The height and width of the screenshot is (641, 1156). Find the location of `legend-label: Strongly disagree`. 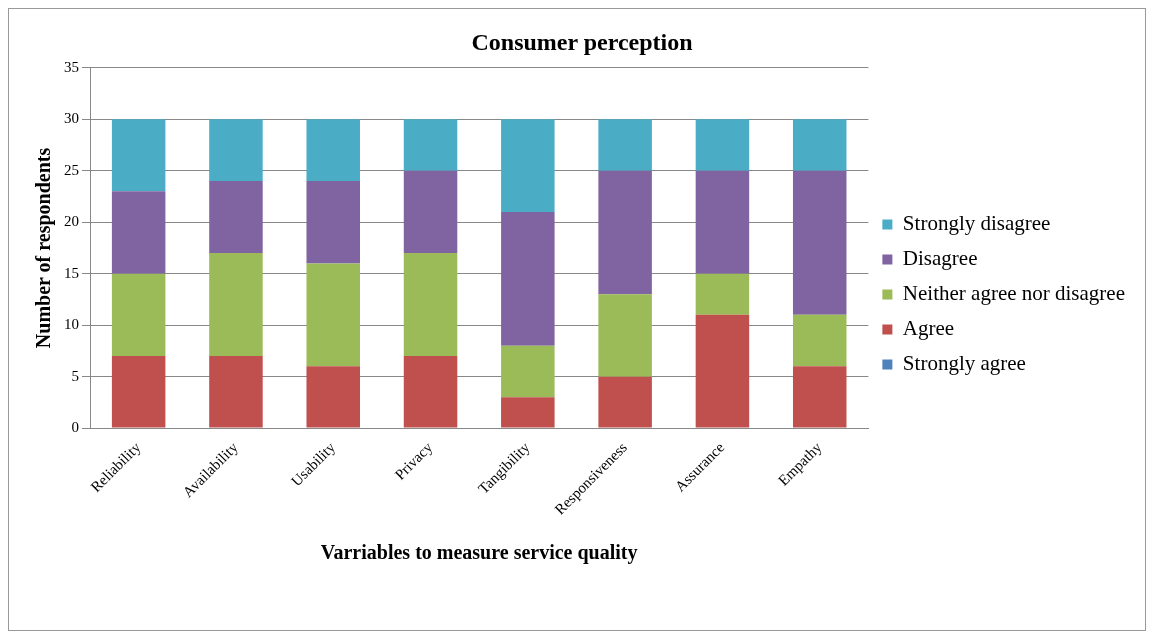

legend-label: Strongly disagree is located at coordinates (976, 223).